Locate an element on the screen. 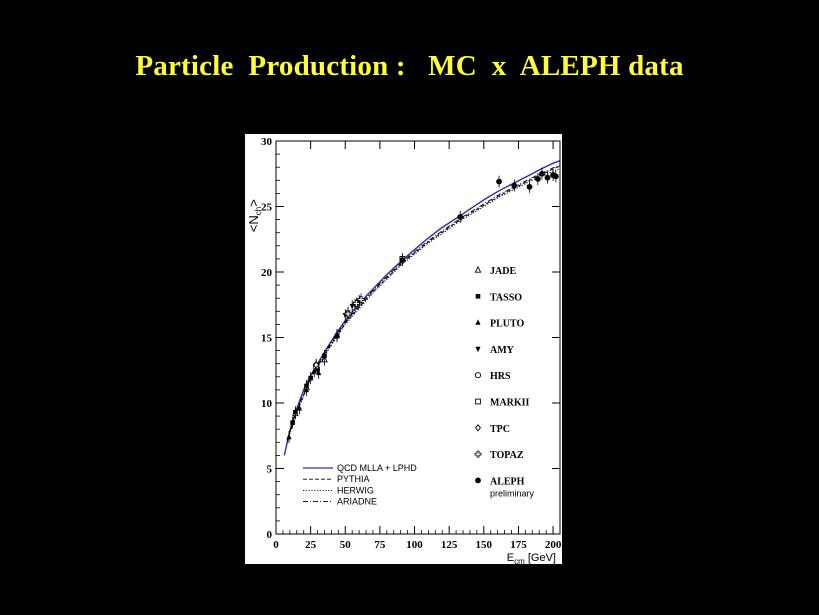  y-tick-label: 15 is located at coordinates (267, 339).